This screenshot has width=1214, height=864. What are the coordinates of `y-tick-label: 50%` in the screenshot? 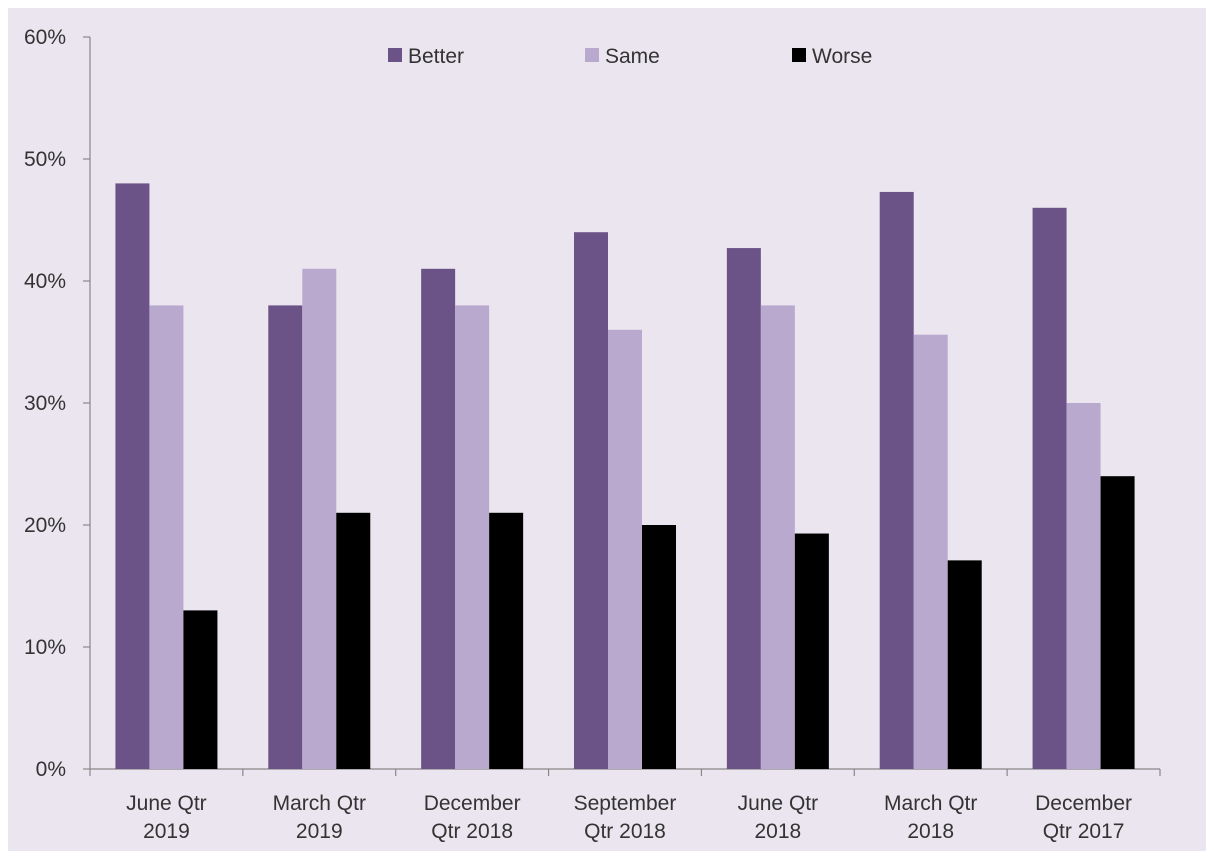 It's located at (45, 159).